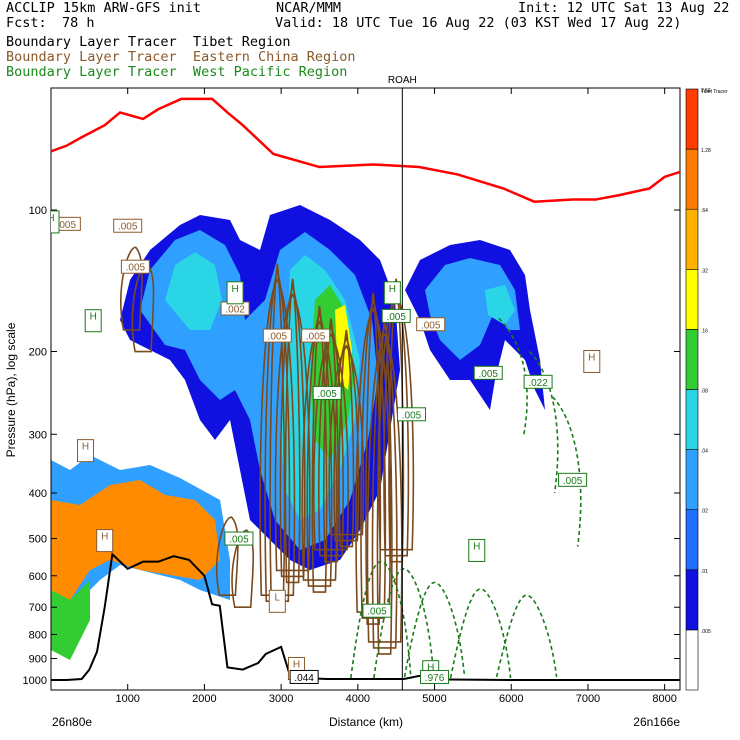 Image resolution: width=740 pixels, height=740 pixels. I want to click on terrain-line, so click(365, 617).